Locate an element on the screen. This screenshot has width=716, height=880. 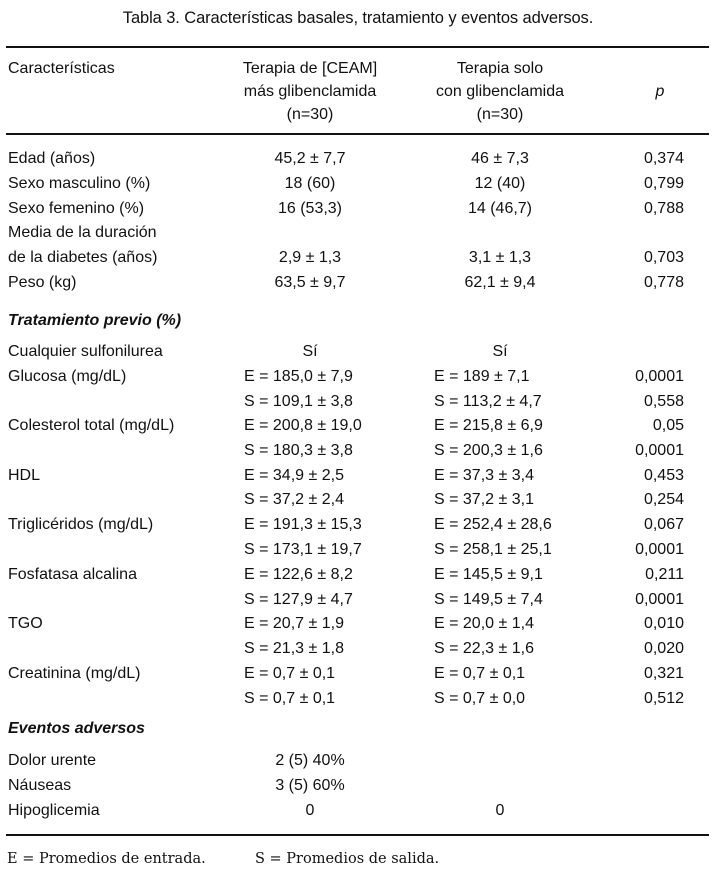
bottom-rule is located at coordinates (357, 835).